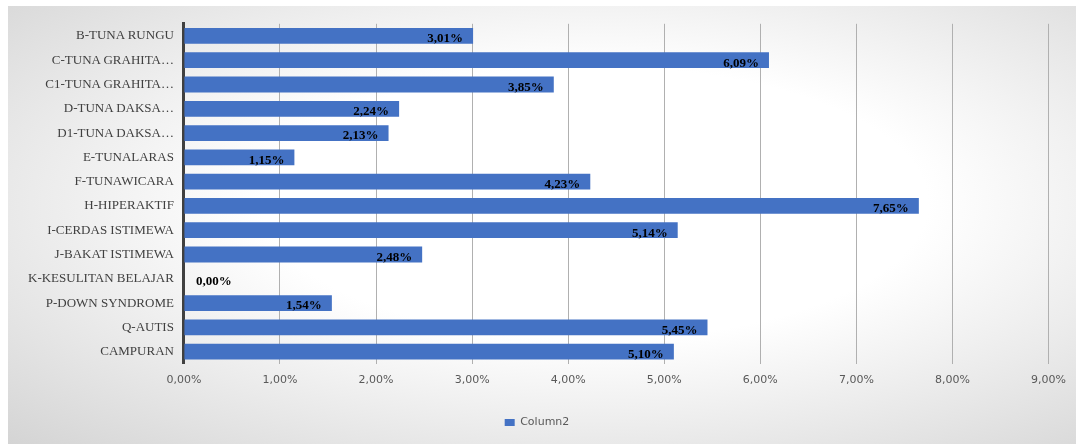 The image size is (1078, 448). What do you see at coordinates (213, 281) in the screenshot?
I see `data-label: 0,00%` at bounding box center [213, 281].